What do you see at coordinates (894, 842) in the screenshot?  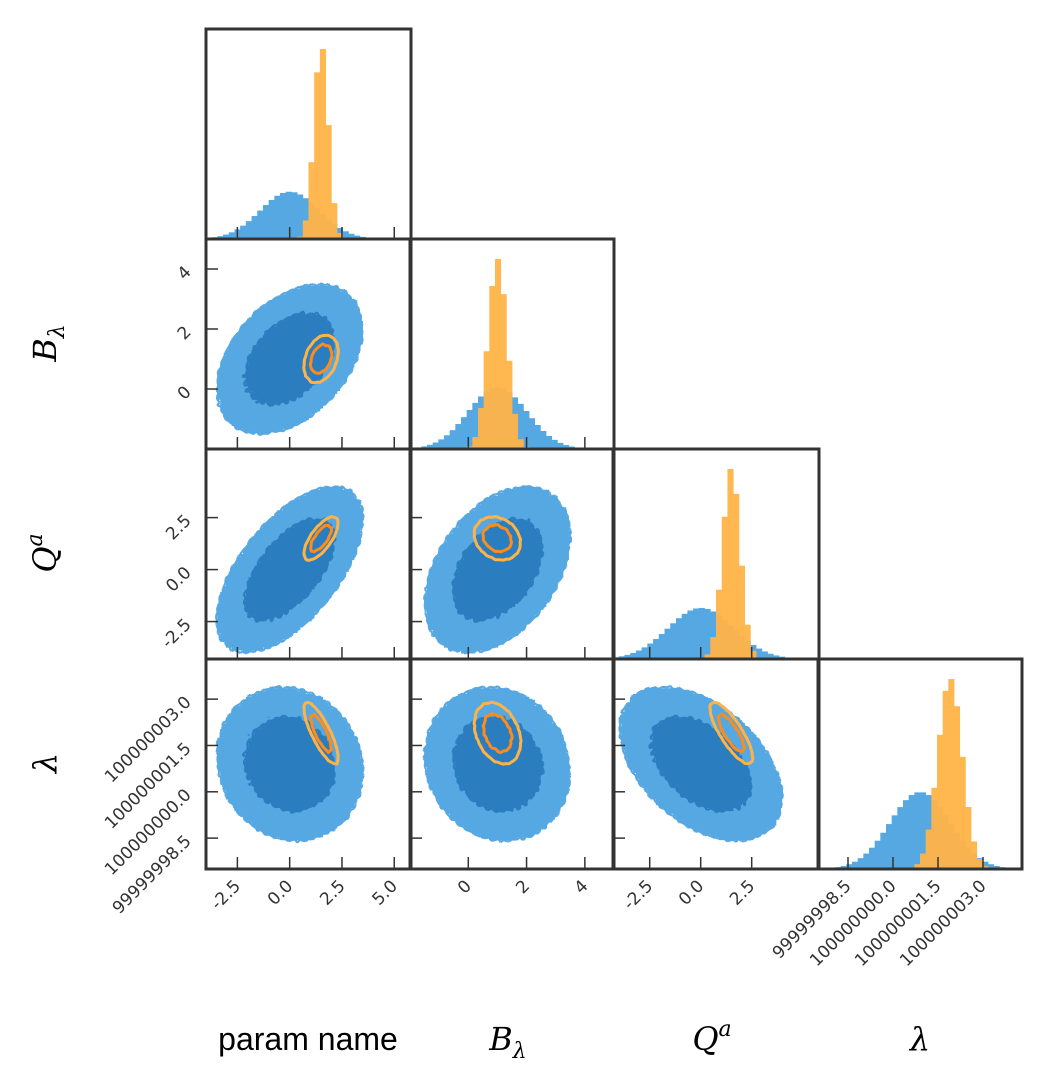 I see `hist-bar-s0-p3-b13` at bounding box center [894, 842].